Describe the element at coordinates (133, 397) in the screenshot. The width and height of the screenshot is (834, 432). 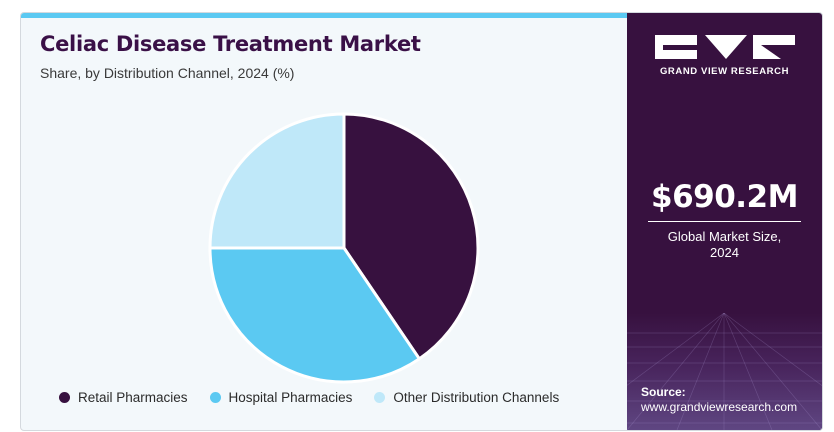
I see `legend-label: Retail Pharmacies` at that location.